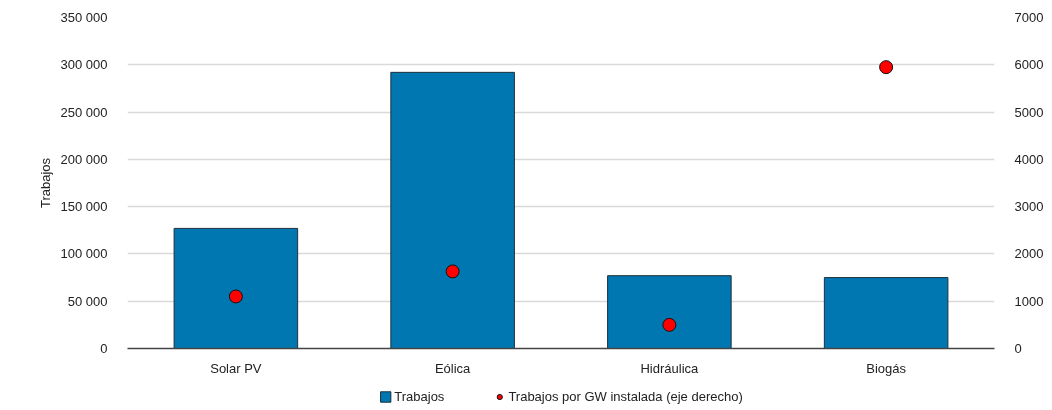 Image resolution: width=1052 pixels, height=410 pixels. I want to click on y2-tick-label: 7000, so click(1029, 17).